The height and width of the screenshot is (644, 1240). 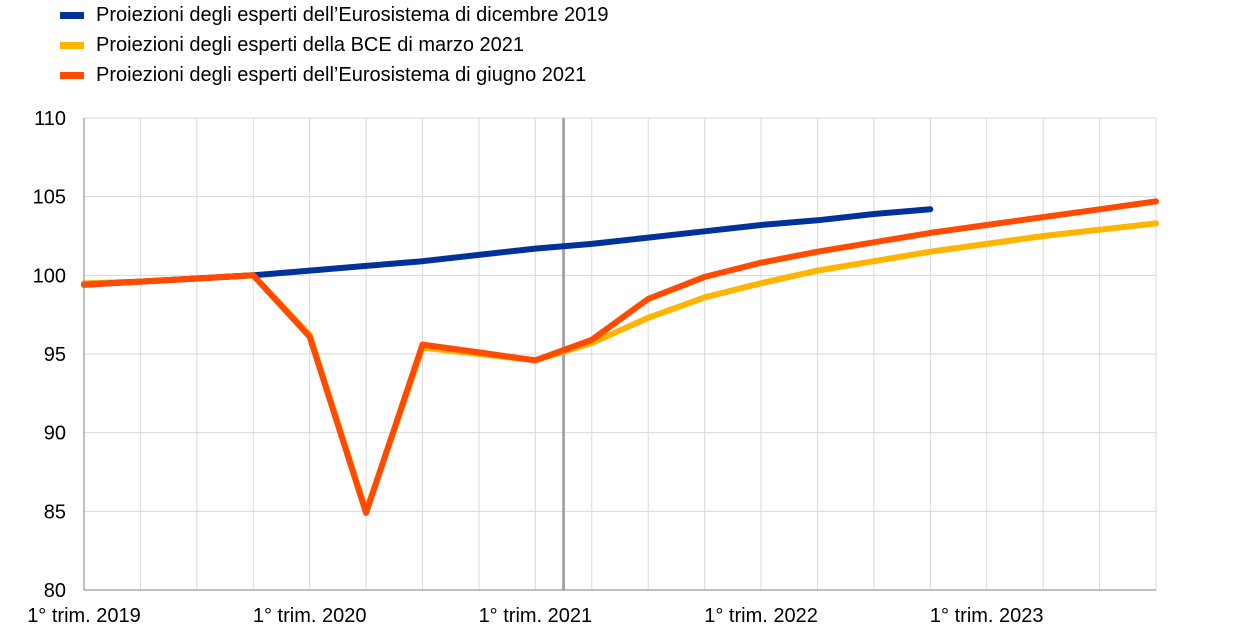 What do you see at coordinates (55, 355) in the screenshot?
I see `y-tick-label: 95` at bounding box center [55, 355].